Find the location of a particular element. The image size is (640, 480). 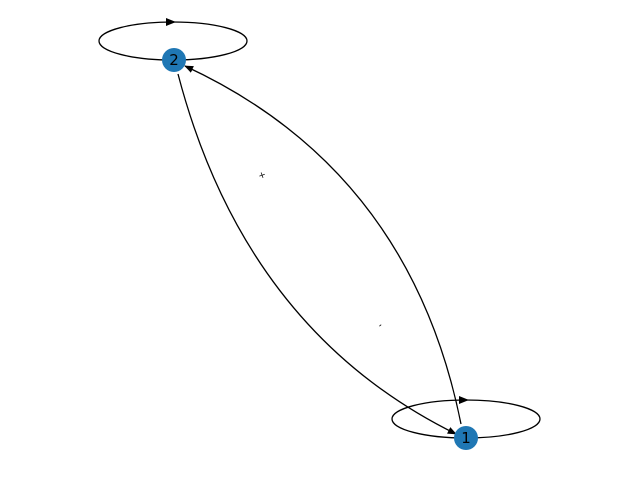

edge-label-minus: - is located at coordinates (380, 326).